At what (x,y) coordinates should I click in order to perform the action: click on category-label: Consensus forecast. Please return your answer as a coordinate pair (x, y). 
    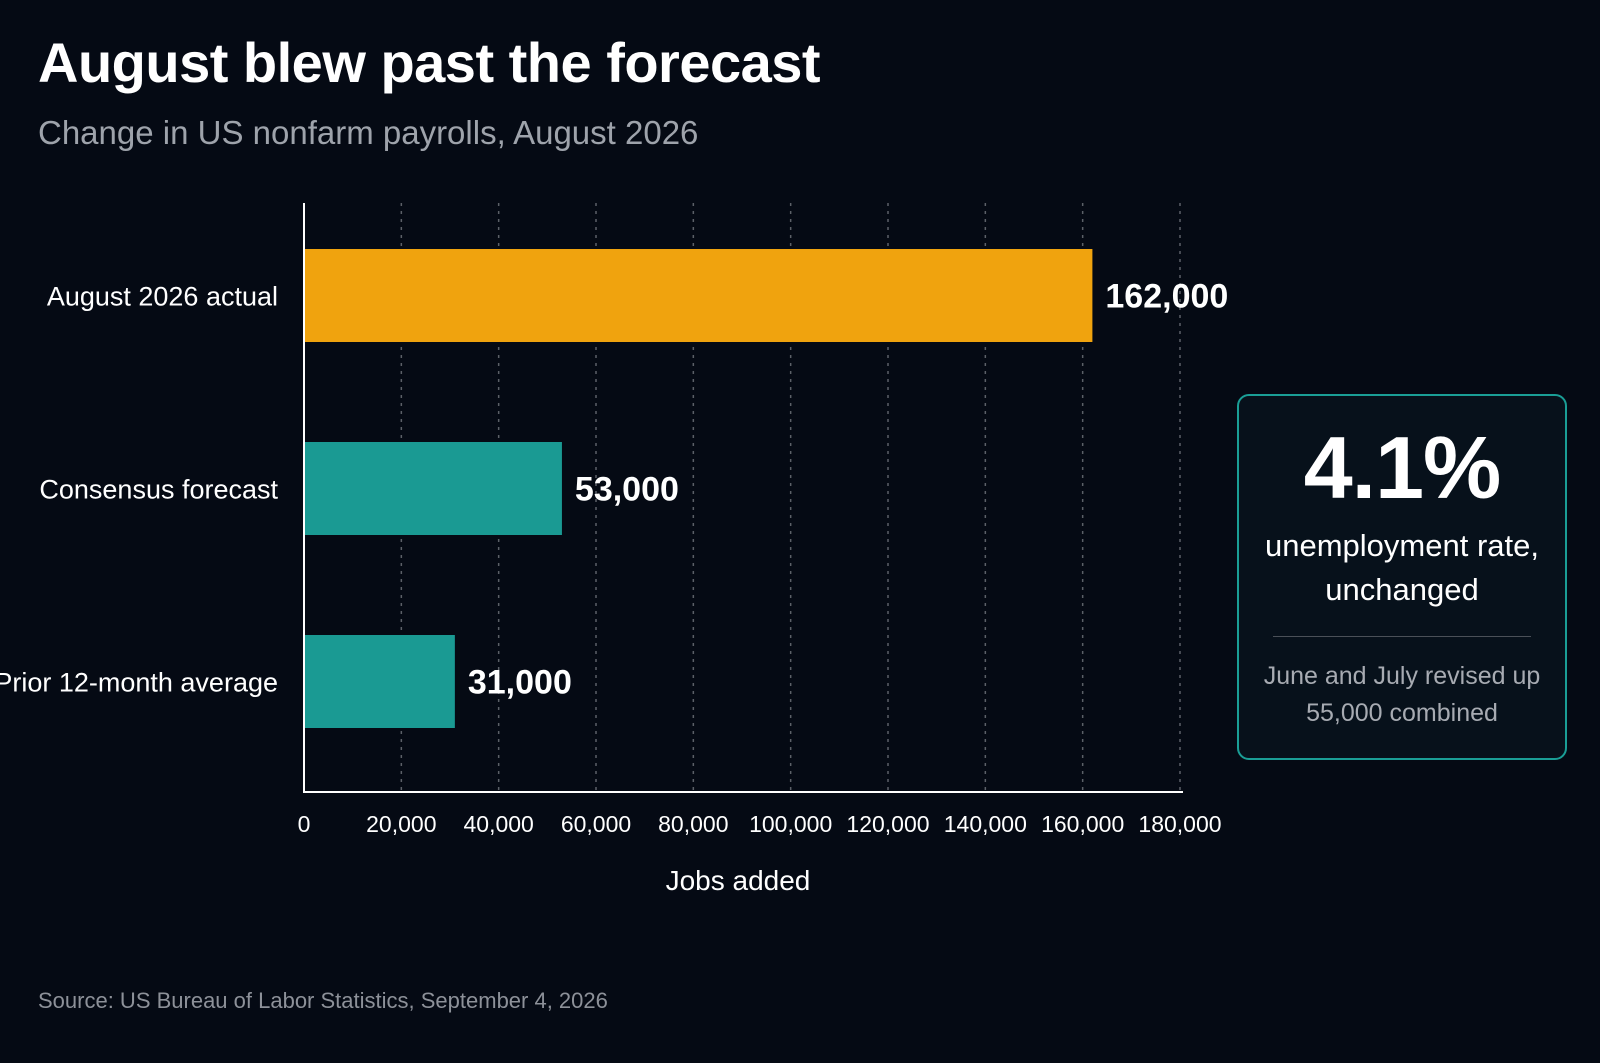
    Looking at the image, I should click on (158, 490).